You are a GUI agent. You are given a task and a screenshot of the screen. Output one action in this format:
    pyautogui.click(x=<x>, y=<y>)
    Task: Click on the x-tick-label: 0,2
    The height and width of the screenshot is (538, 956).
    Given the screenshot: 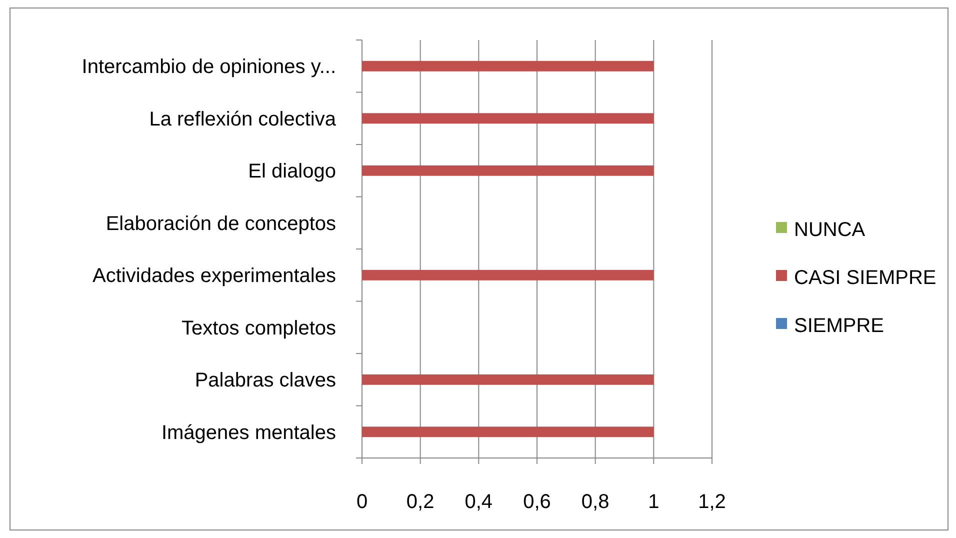 What is the action you would take?
    pyautogui.click(x=420, y=502)
    